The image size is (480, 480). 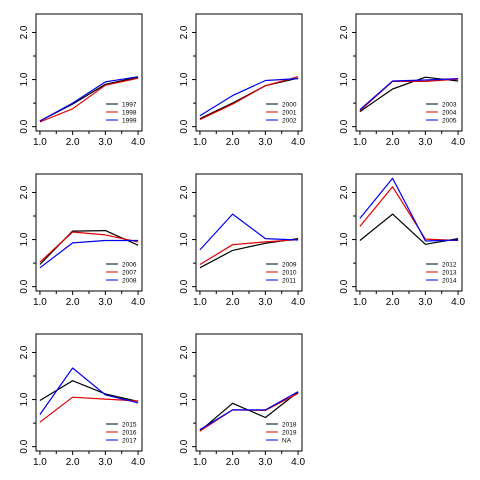 What do you see at coordinates (409, 94) in the screenshot?
I see `series-line-2005` at bounding box center [409, 94].